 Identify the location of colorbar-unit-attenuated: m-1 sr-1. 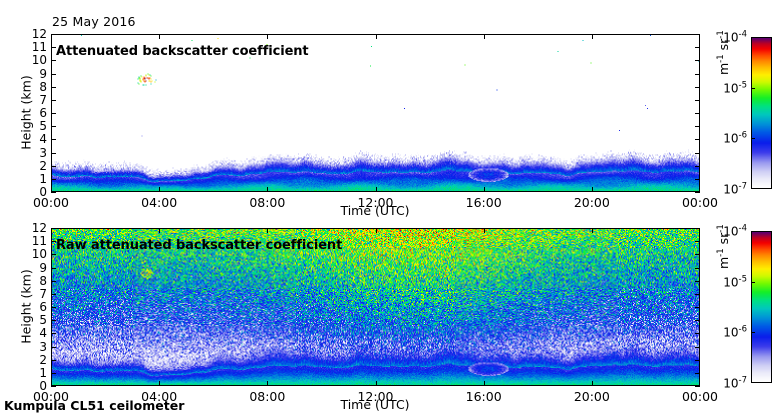
(724, 52).